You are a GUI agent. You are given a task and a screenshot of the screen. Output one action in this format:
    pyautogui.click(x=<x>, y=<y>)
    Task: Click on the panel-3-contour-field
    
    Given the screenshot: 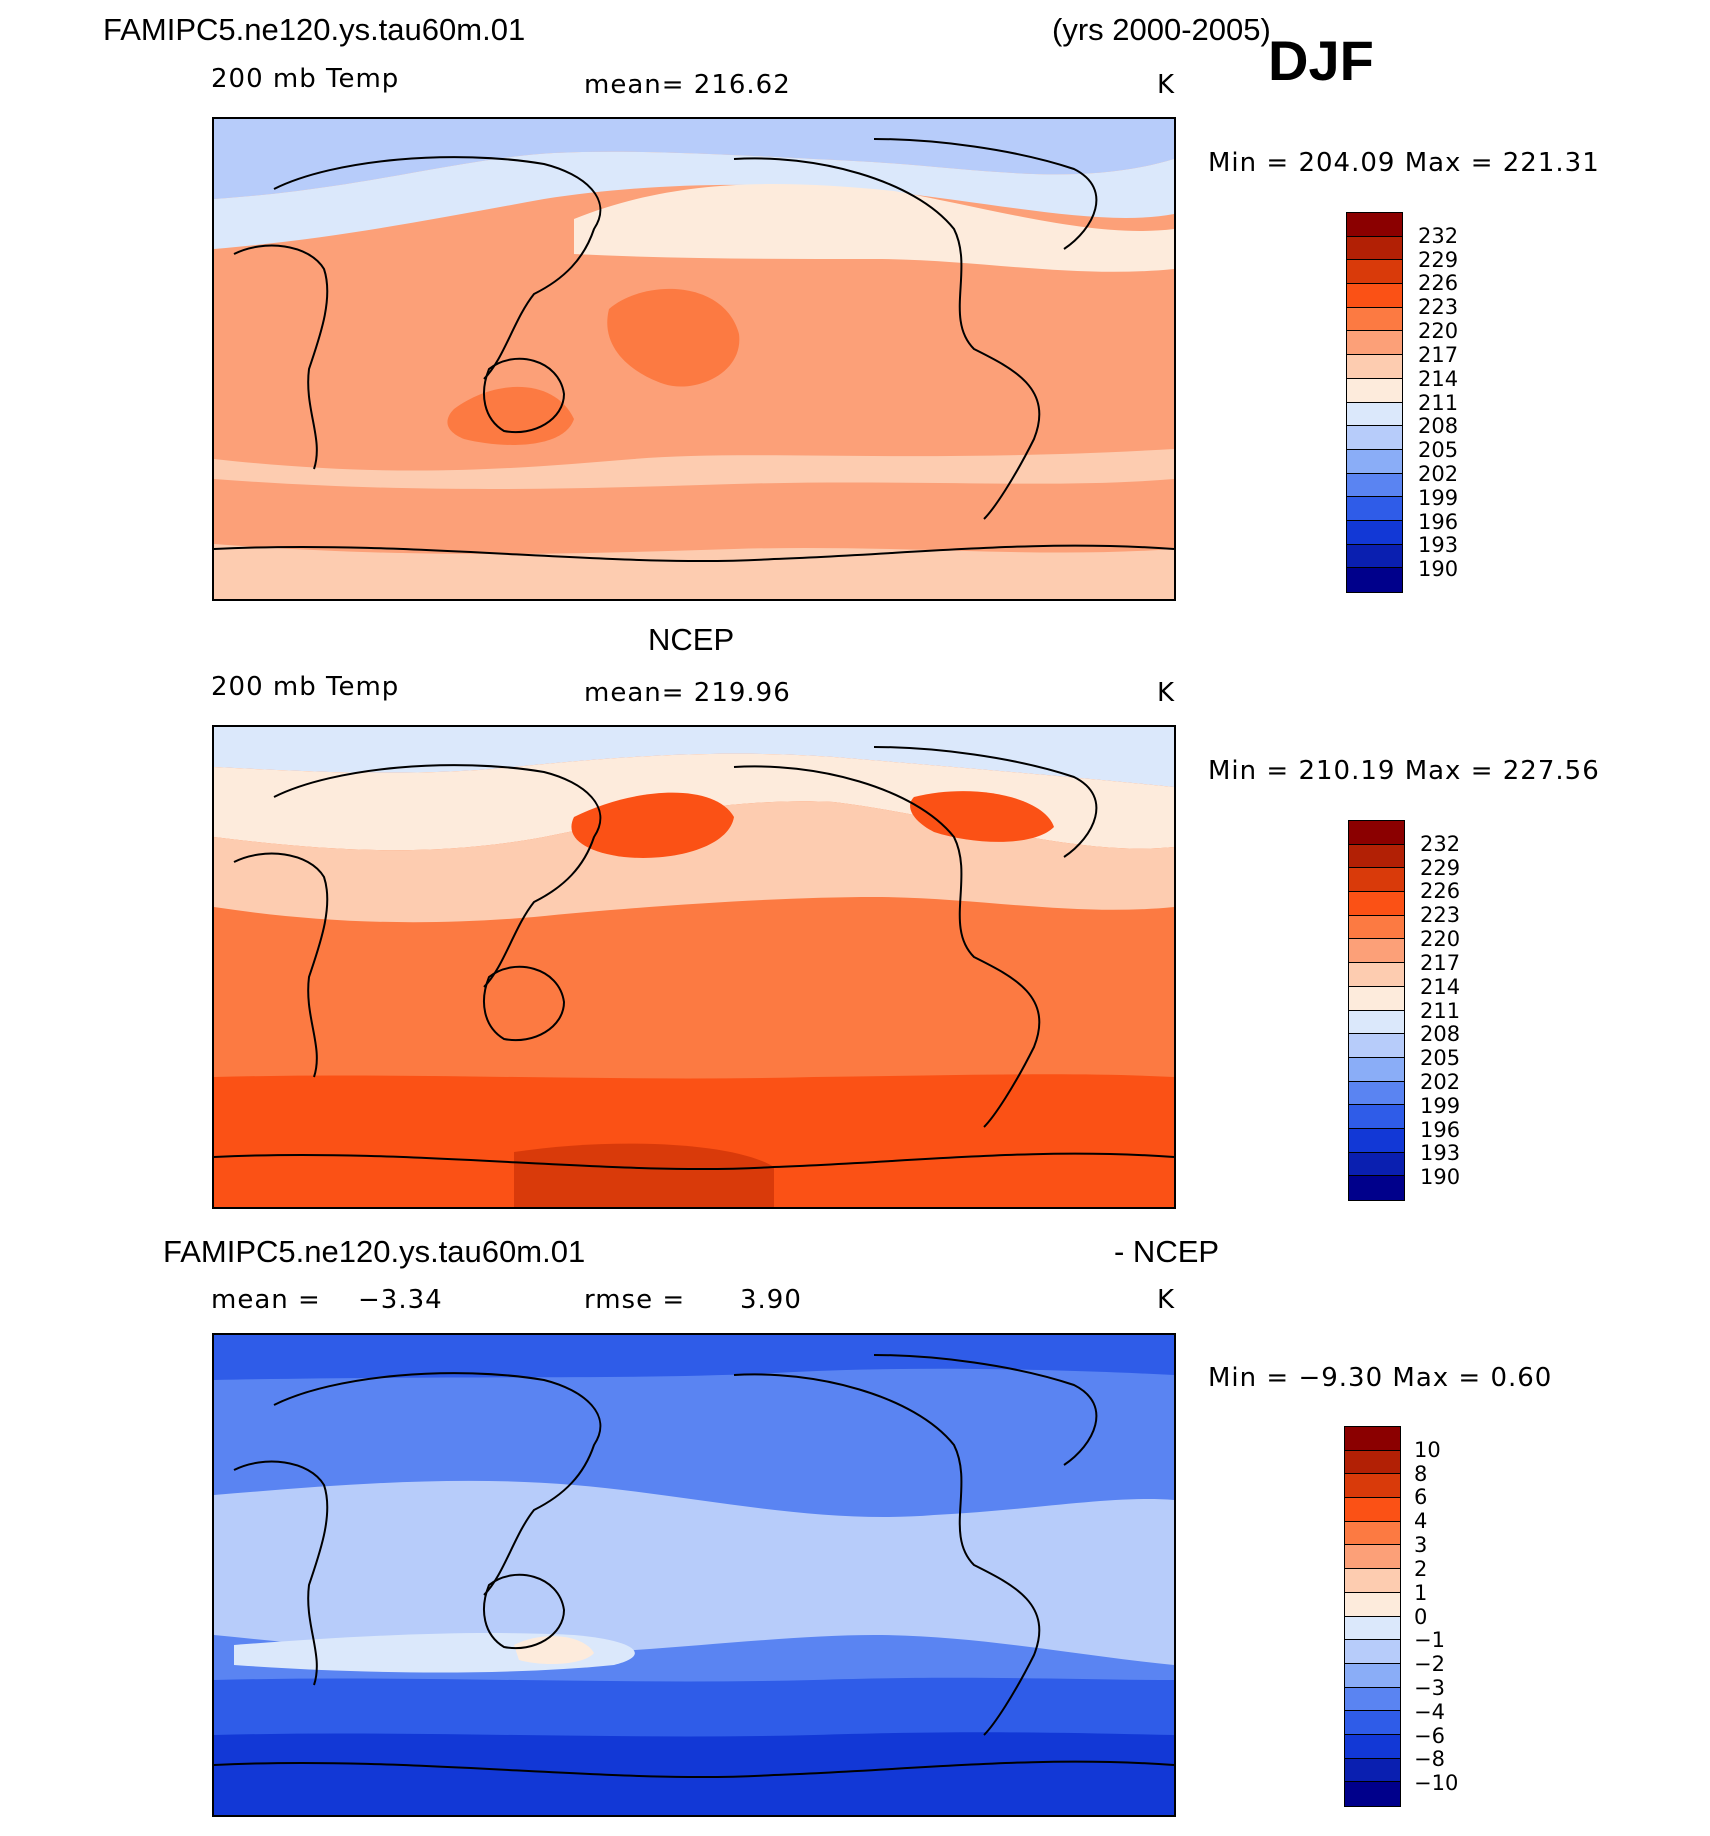 What is the action you would take?
    pyautogui.click(x=694, y=1575)
    